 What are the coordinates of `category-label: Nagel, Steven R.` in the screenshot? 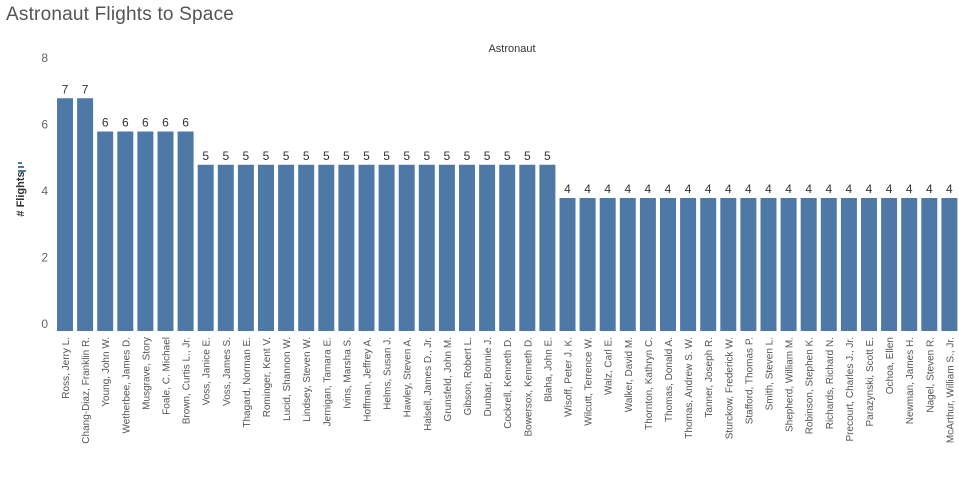 It's located at (930, 375).